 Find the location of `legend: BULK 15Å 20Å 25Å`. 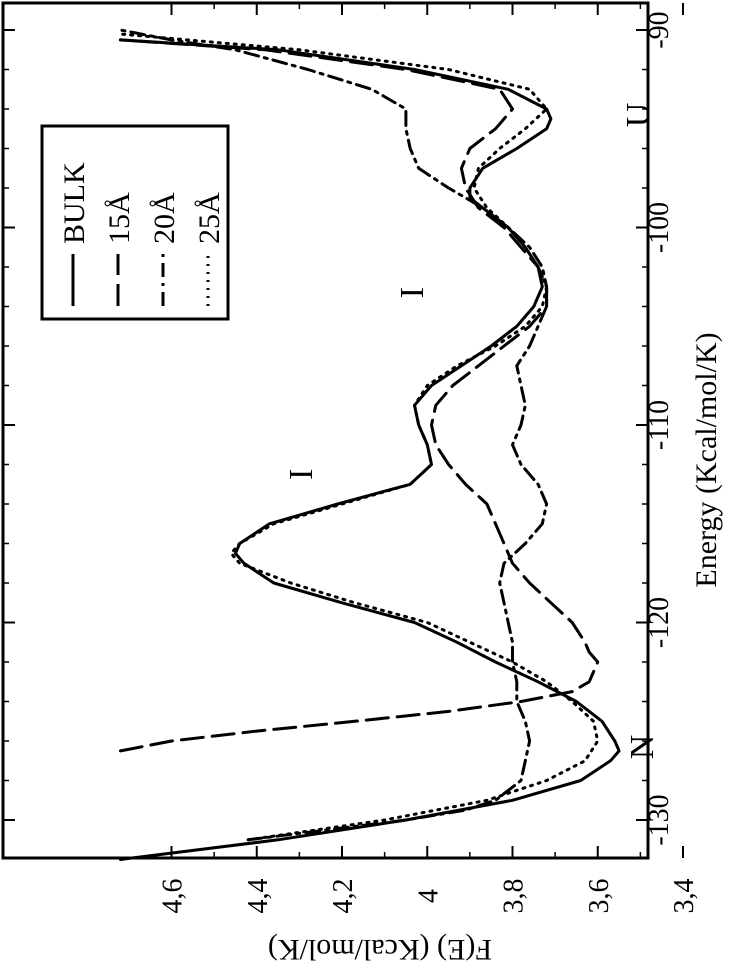

legend: BULK 15Å 20Å 25Å is located at coordinates (135, 222).